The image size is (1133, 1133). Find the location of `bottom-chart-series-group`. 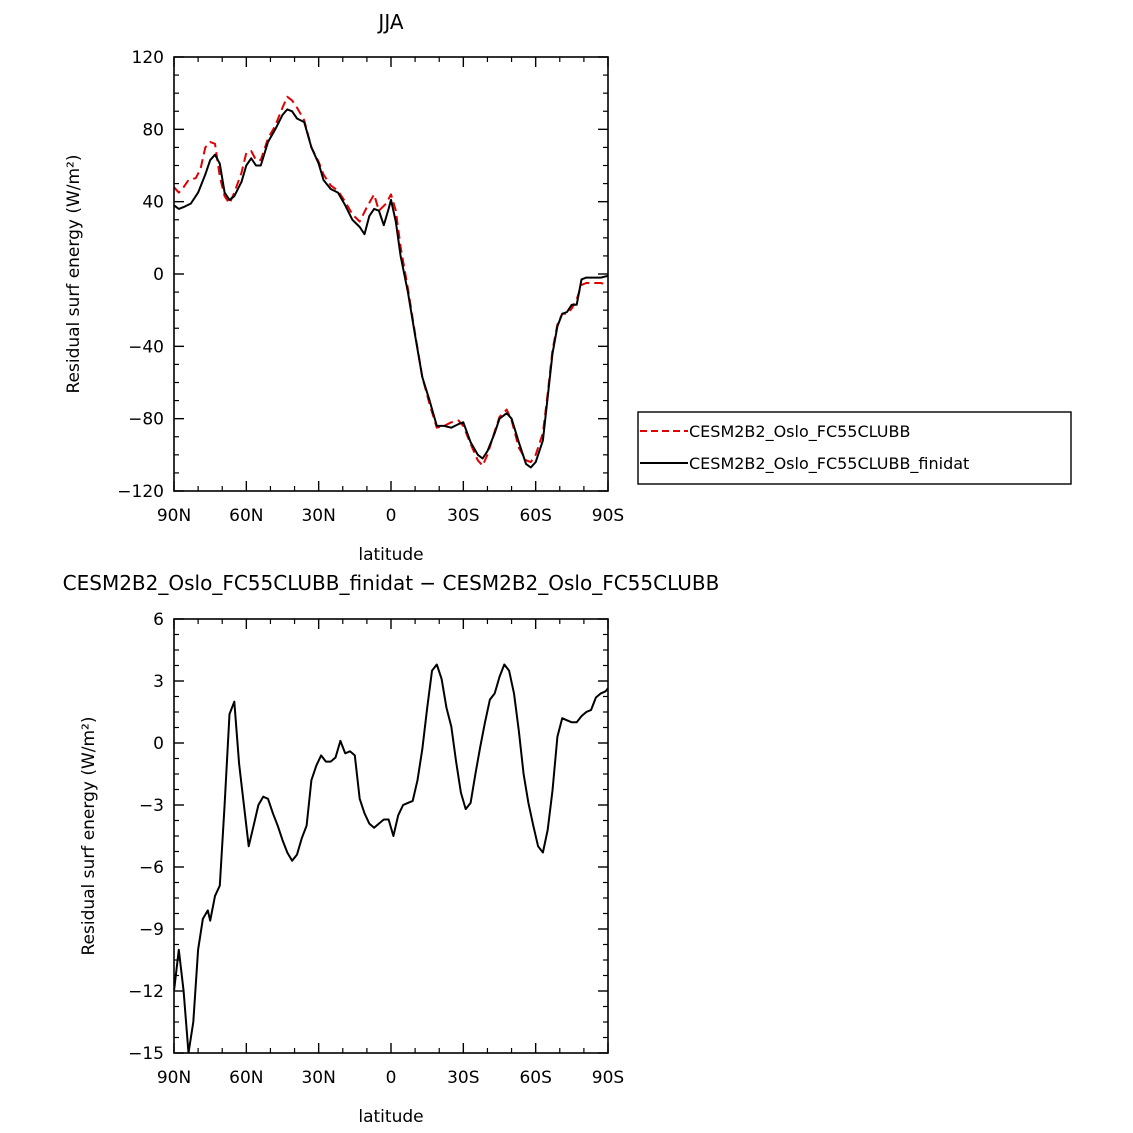

bottom-chart-series-group is located at coordinates (391, 858).